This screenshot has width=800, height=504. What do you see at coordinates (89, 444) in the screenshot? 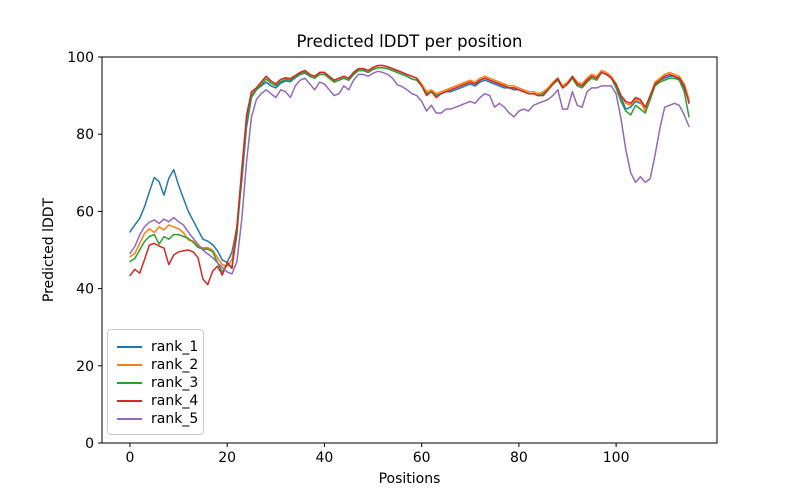
I see `y-tick-label: 0` at bounding box center [89, 444].